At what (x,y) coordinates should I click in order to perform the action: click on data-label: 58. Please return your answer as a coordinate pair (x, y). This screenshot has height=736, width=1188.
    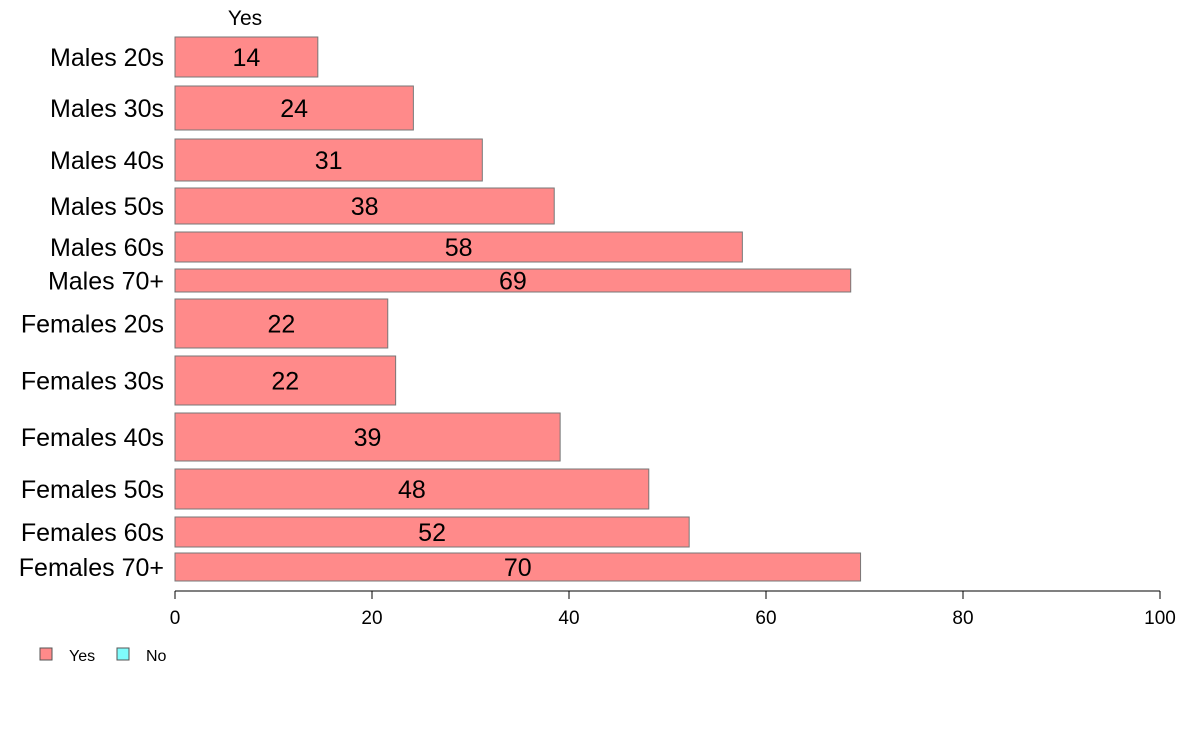
    Looking at the image, I should click on (459, 248).